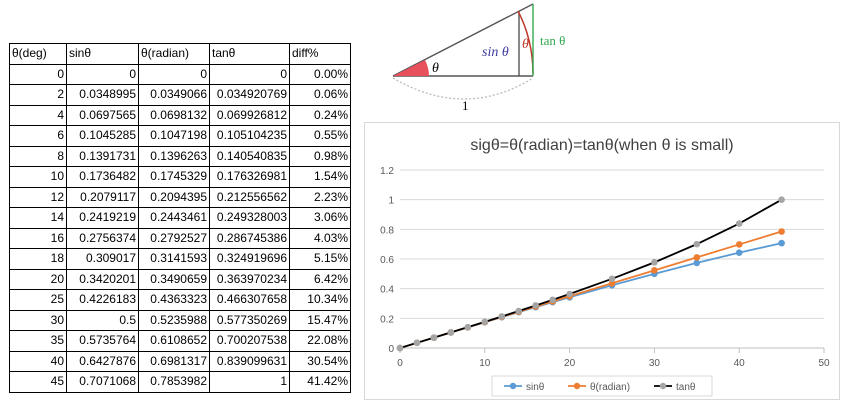 The image size is (843, 403). Describe the element at coordinates (400, 363) in the screenshot. I see `x-tick-label: 0` at that location.